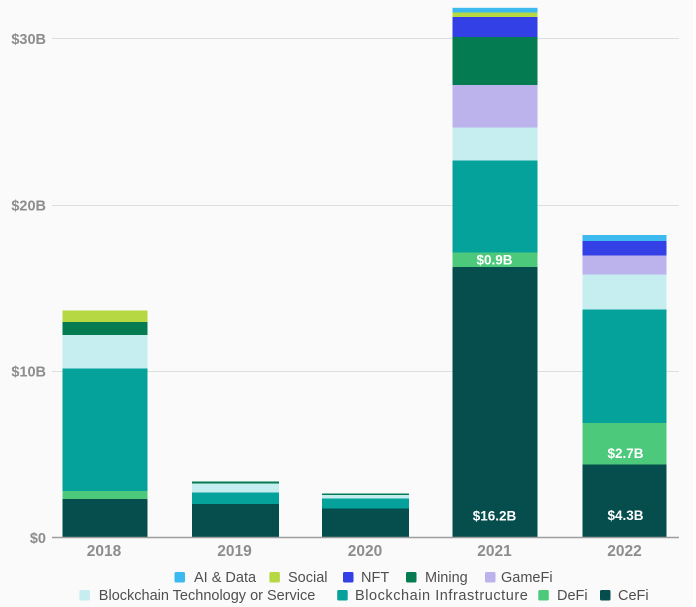 The width and height of the screenshot is (696, 607). I want to click on svg-text: CeFi, so click(633, 596).